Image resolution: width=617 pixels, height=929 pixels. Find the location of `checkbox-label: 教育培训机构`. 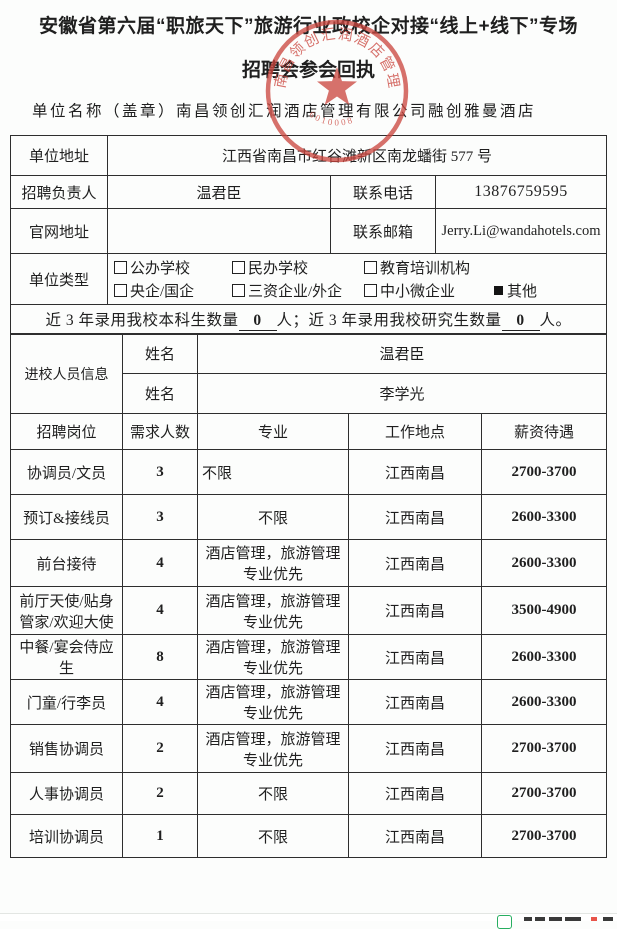

checkbox-label: 教育培训机构 is located at coordinates (425, 269).